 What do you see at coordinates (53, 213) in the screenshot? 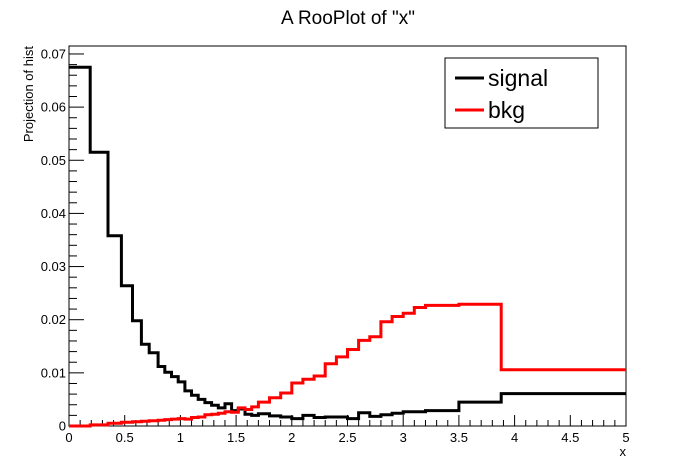
I see `y-tick-label: 0.04` at bounding box center [53, 213].